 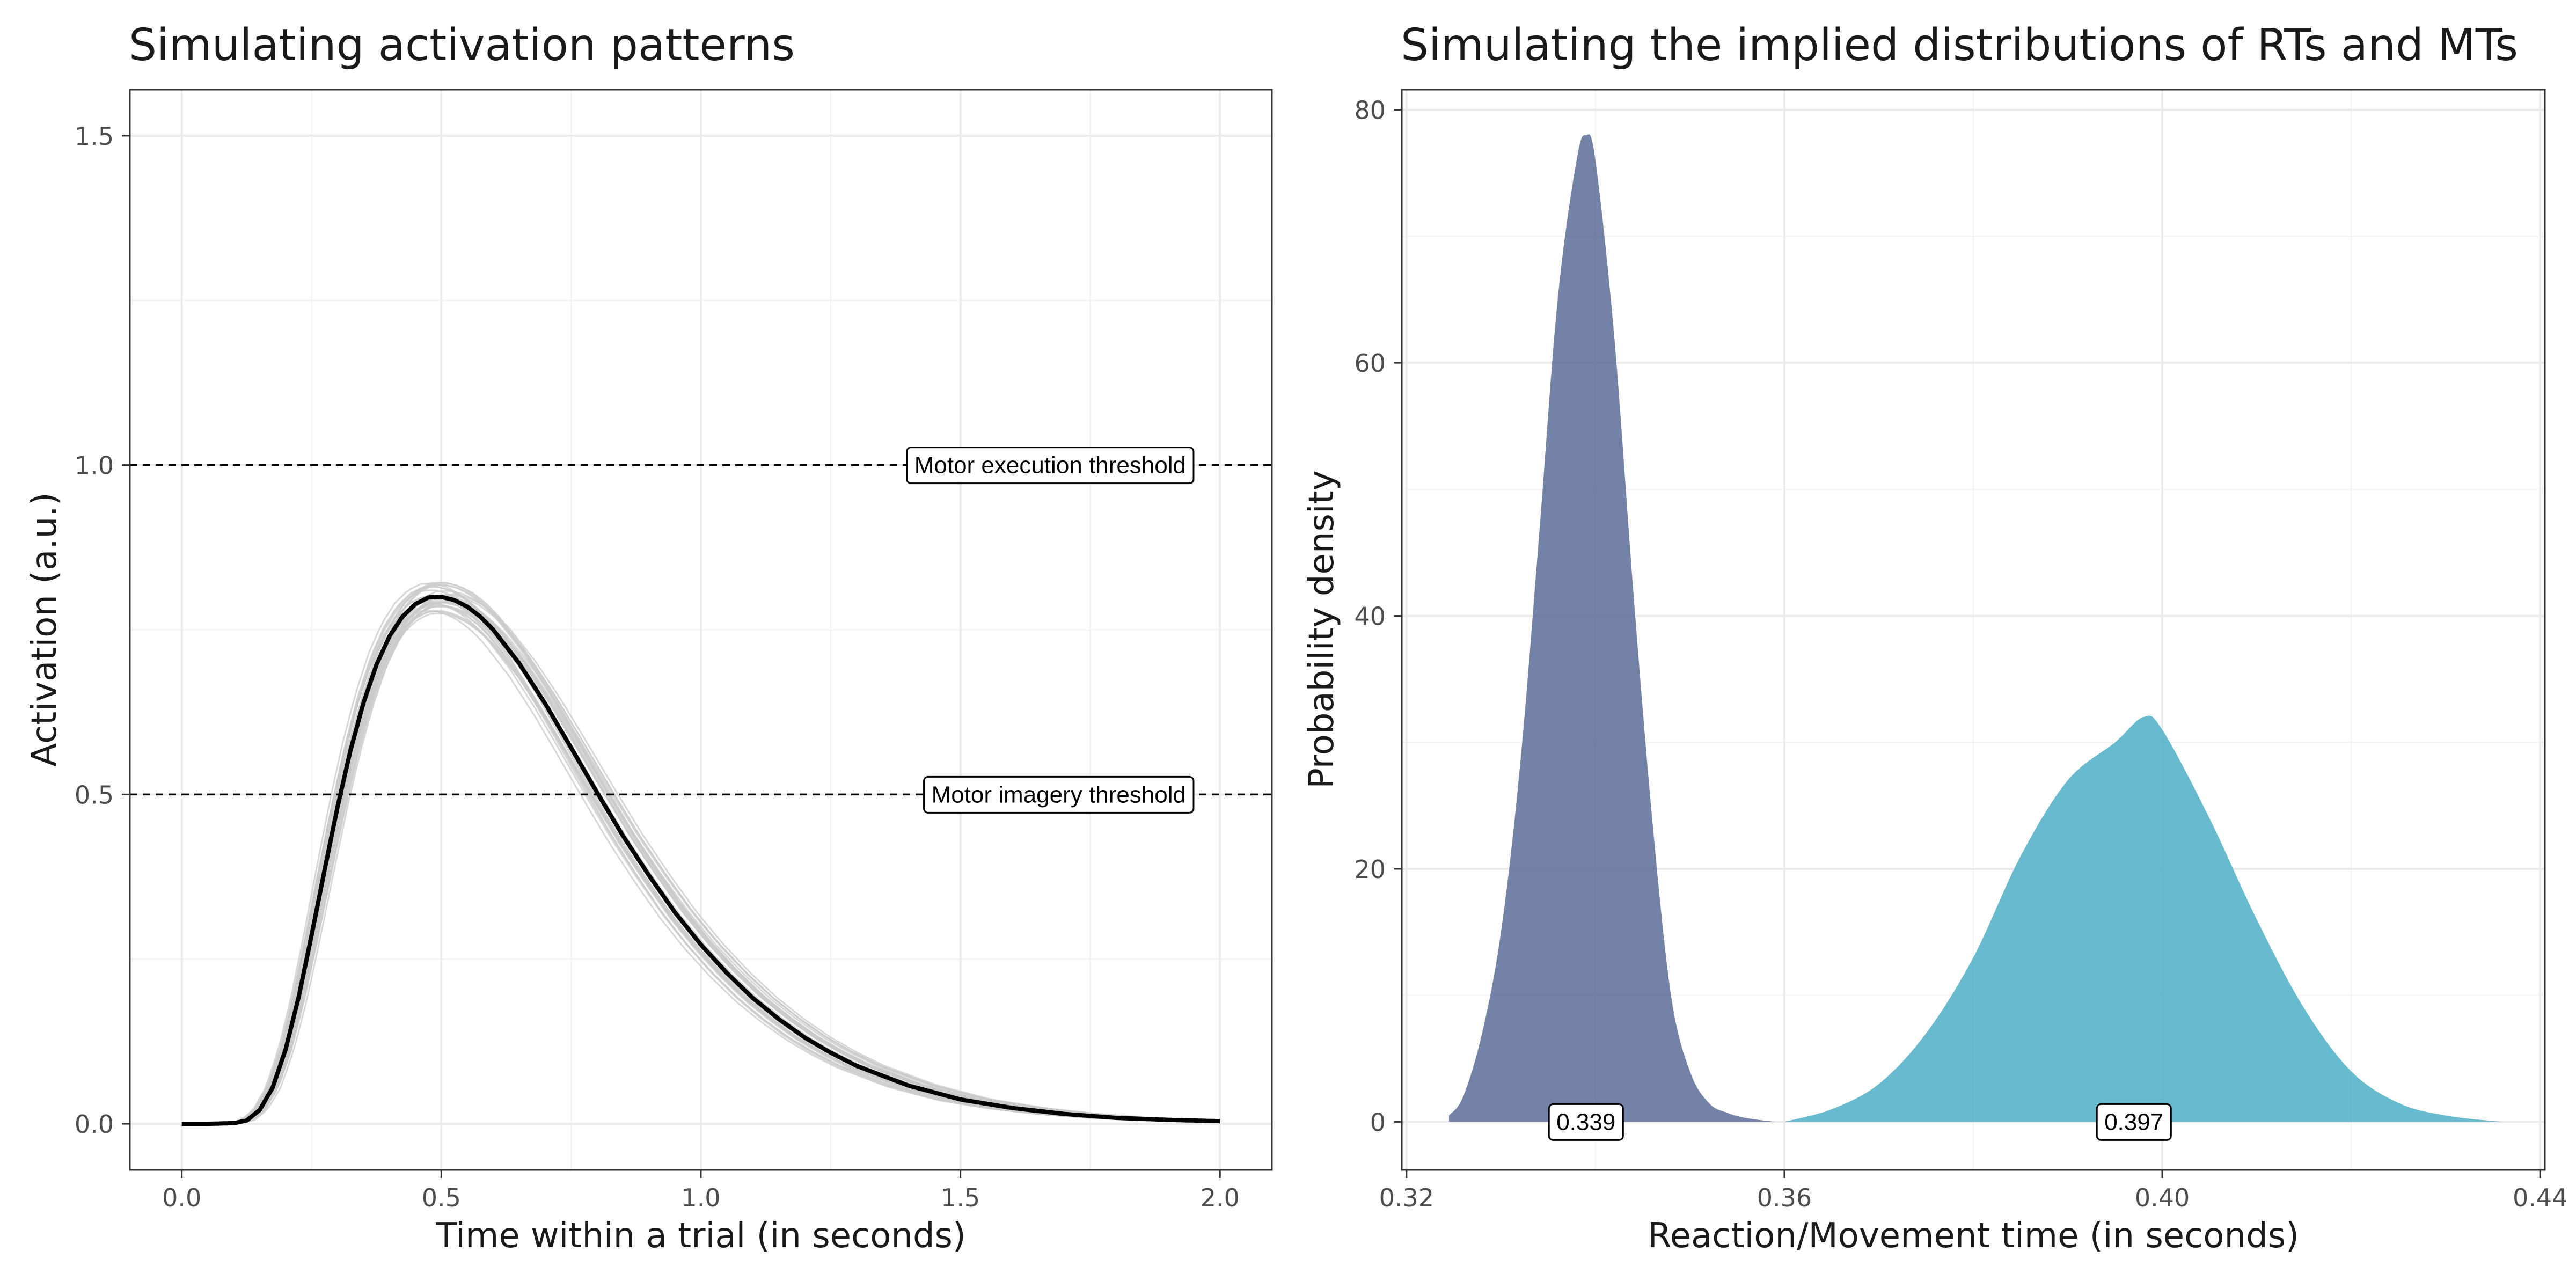 I want to click on distribution-x-axis-title: Reaction/Movement time (in seconds), so click(x=1973, y=1236).